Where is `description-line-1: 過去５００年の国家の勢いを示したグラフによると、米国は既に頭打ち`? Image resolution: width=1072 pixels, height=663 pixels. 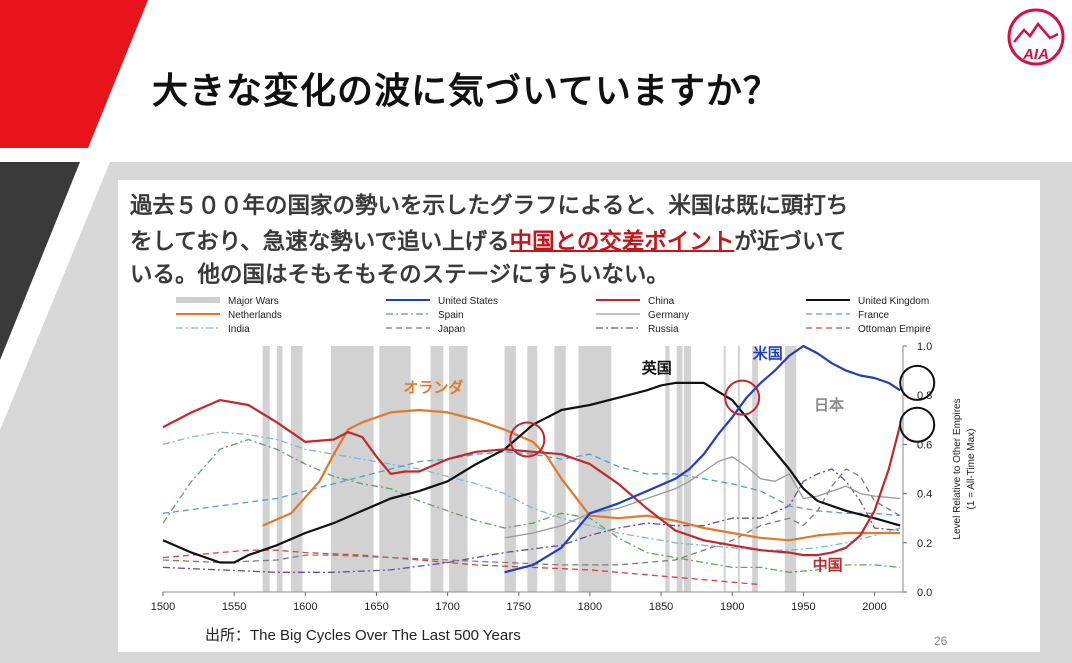 description-line-1: 過去５００年の国家の勢いを示したグラフによると、米国は既に頭打ち is located at coordinates (489, 206).